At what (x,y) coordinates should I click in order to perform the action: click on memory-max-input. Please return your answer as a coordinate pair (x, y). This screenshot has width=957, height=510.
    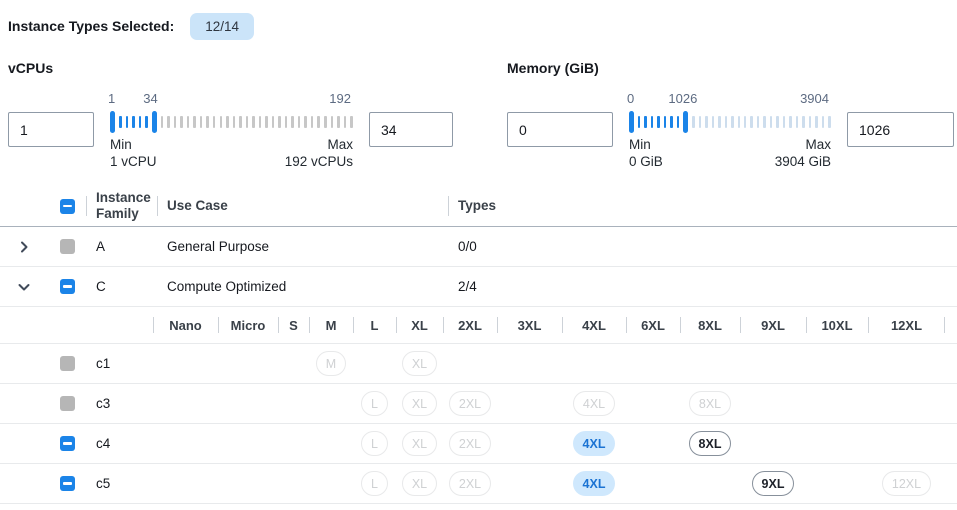
    Looking at the image, I should click on (900, 129).